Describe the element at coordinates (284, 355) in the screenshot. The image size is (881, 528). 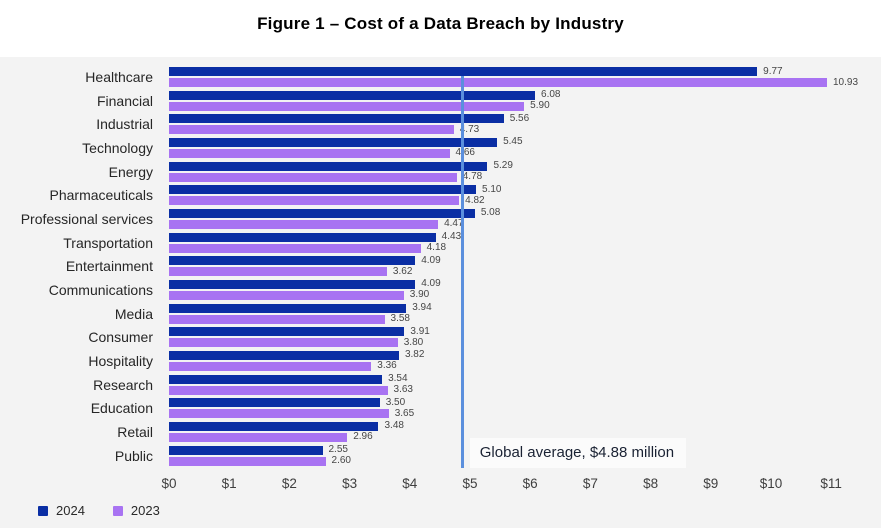
I see `bar-2024-hospitality` at that location.